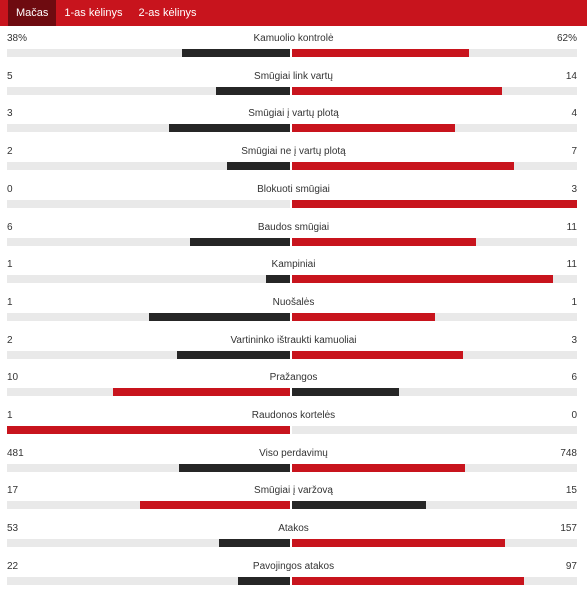  Describe the element at coordinates (574, 114) in the screenshot. I see `away-value: 4` at that location.